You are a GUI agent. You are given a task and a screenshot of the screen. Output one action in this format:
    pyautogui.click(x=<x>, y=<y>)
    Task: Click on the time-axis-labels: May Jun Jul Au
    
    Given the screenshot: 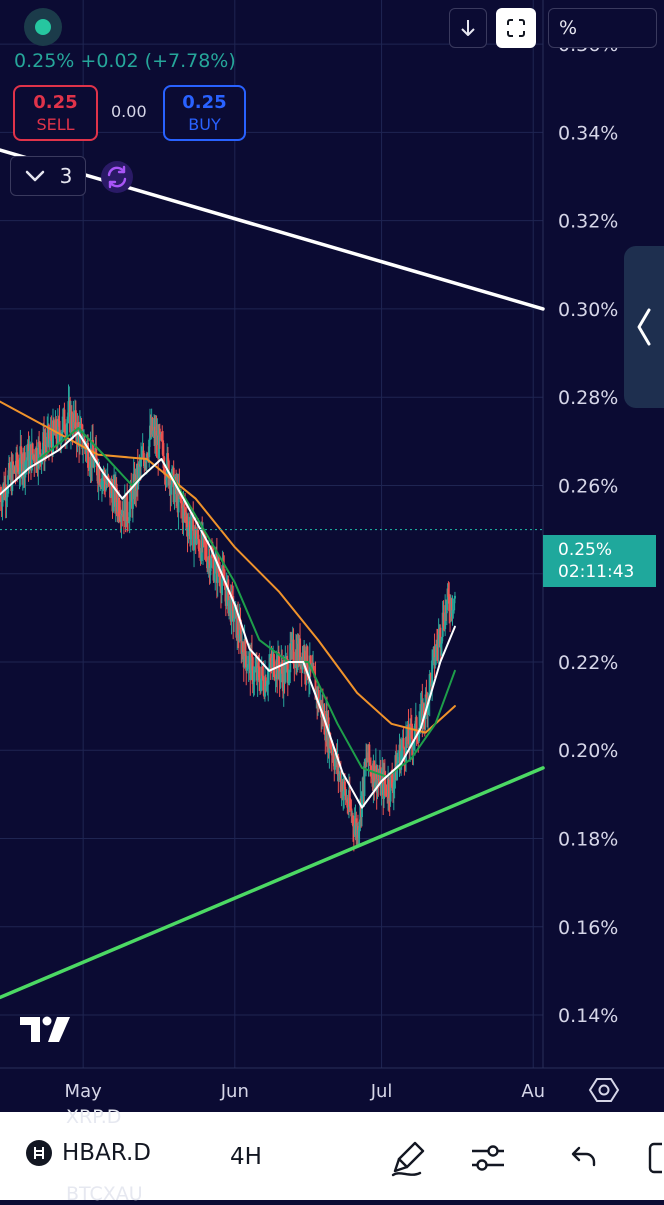 What is the action you would take?
    pyautogui.click(x=305, y=1091)
    